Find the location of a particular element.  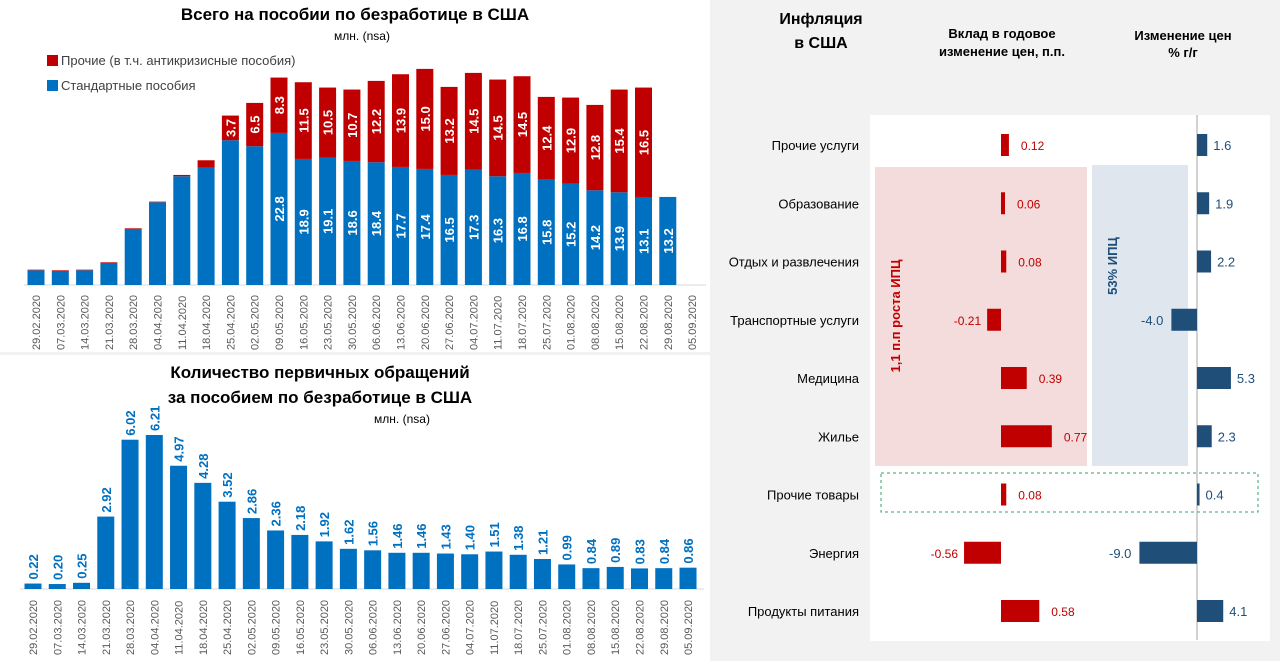

annotation-contrib-box is located at coordinates (981, 316).